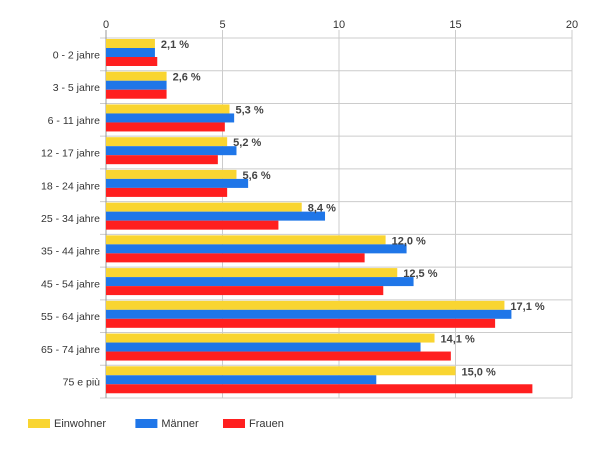 The width and height of the screenshot is (600, 450). I want to click on category-label: 12 - 17 jahre, so click(70, 154).